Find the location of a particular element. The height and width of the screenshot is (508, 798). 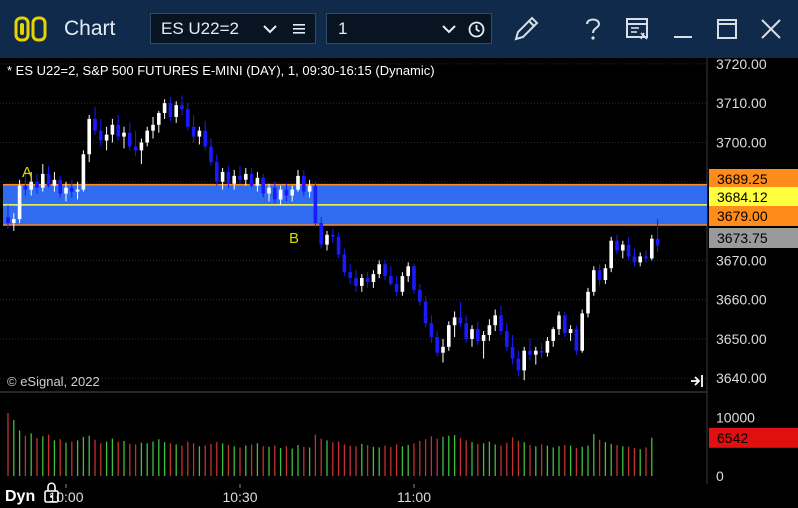

list-icon is located at coordinates (299, 29).